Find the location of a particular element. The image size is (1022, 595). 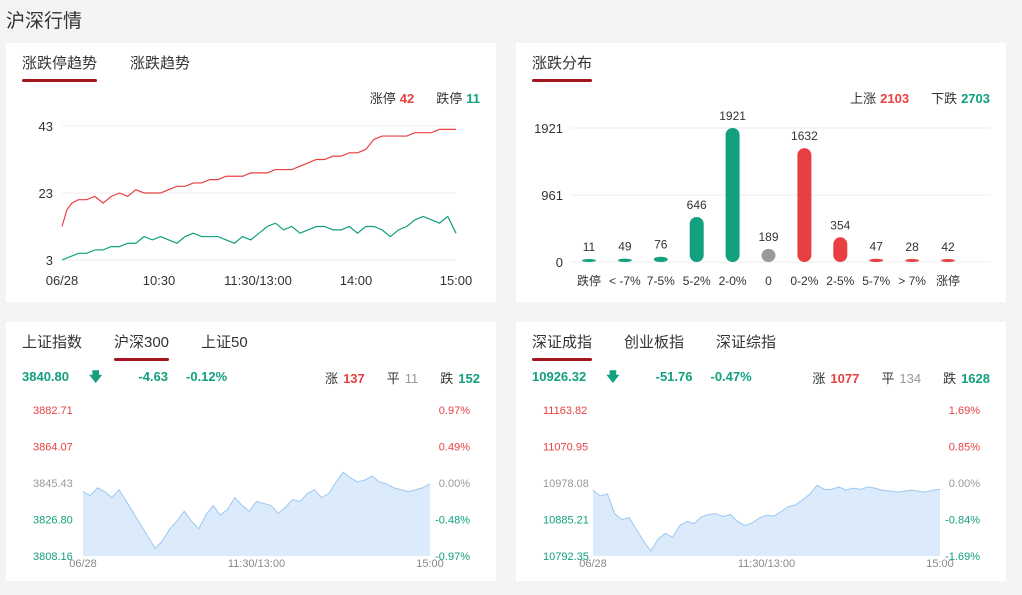

y-pct-label: 0.49% is located at coordinates (454, 448).